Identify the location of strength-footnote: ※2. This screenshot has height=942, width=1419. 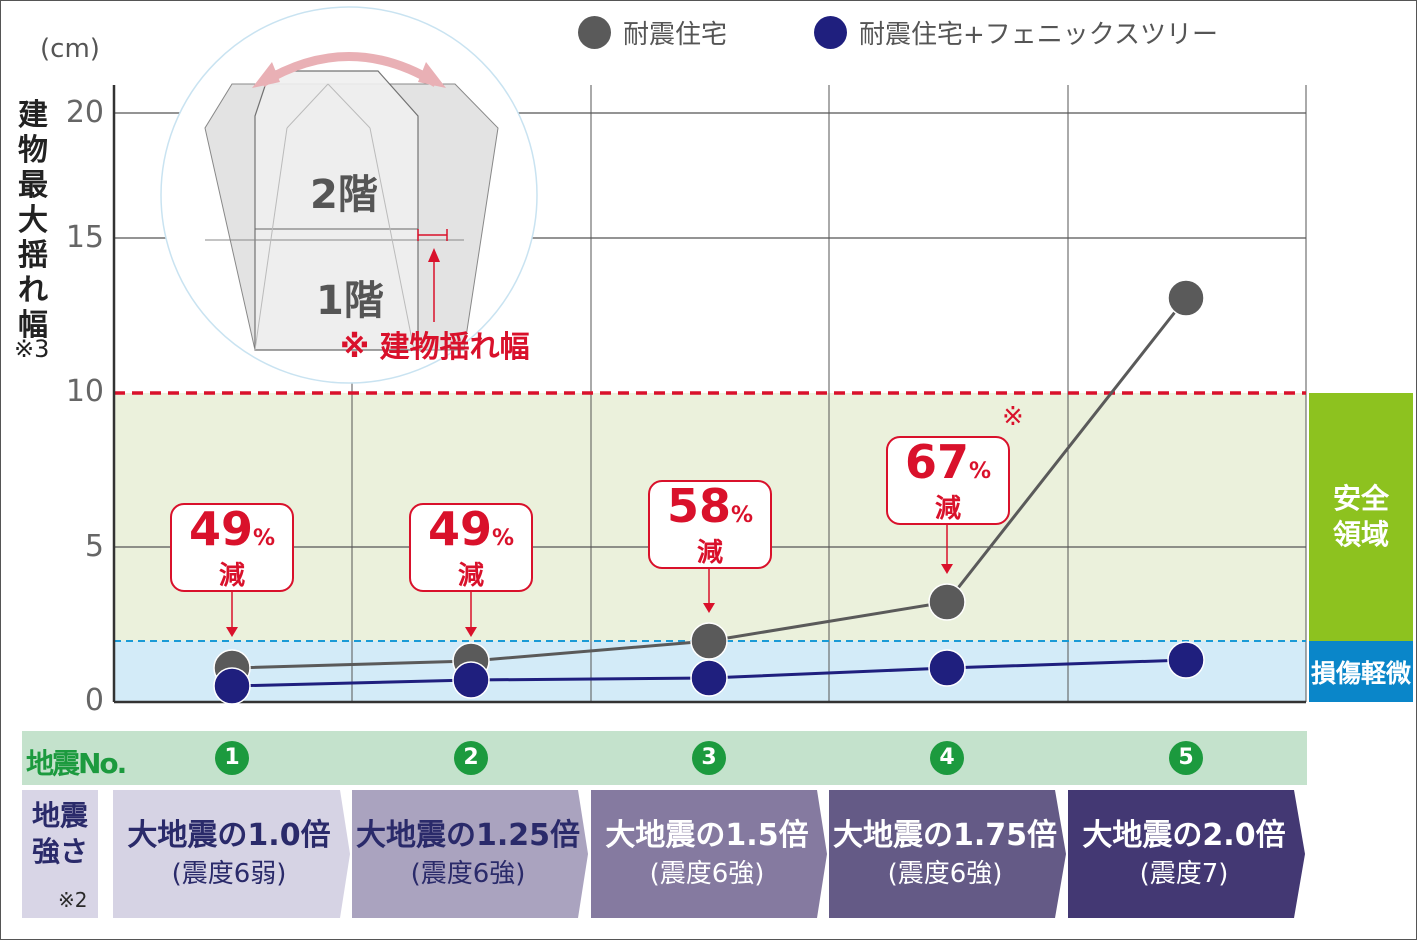
(73, 900).